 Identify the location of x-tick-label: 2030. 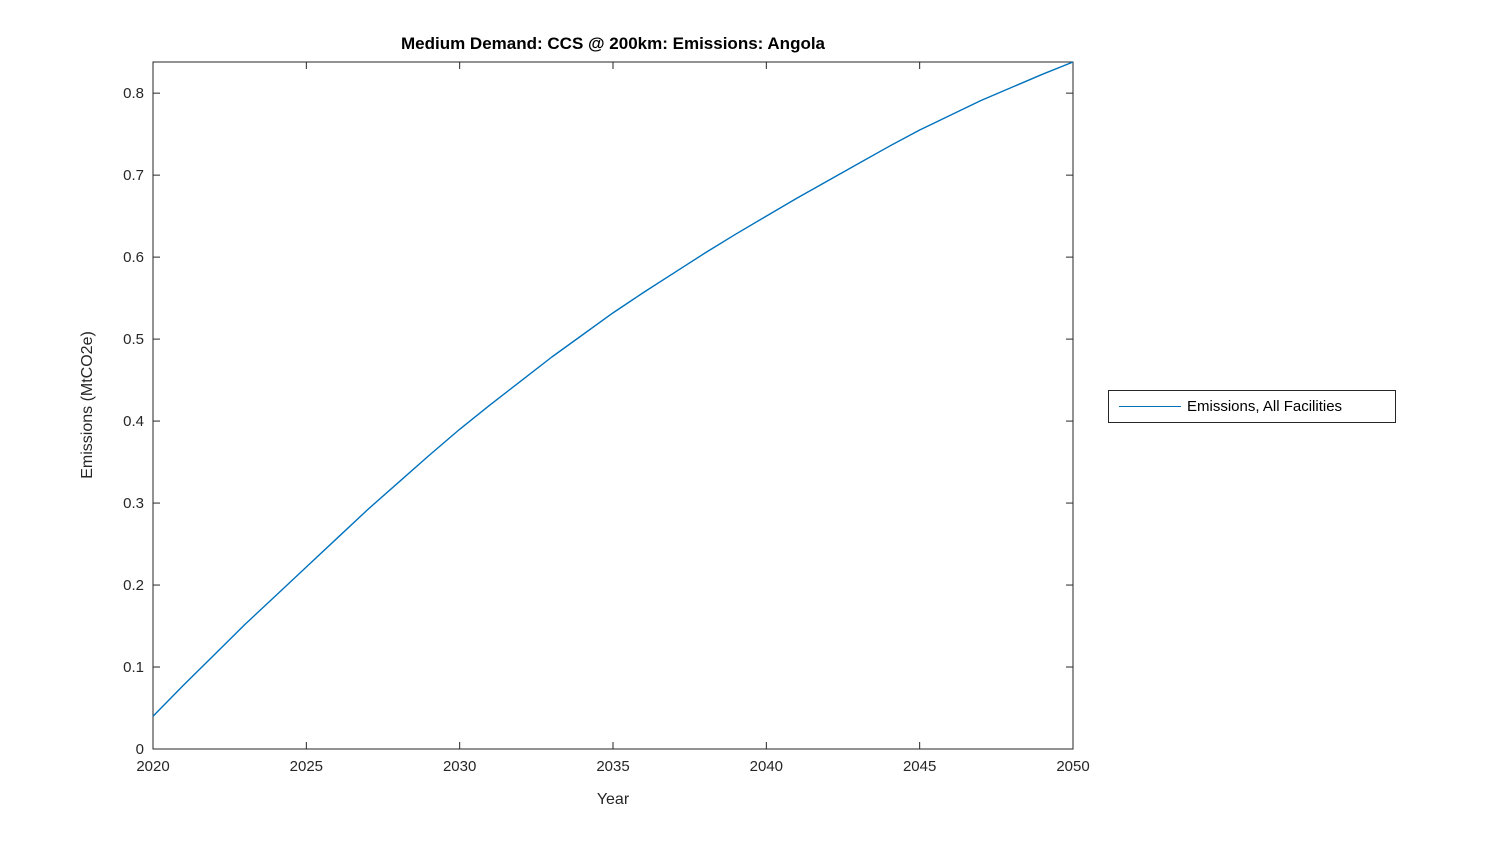
(459, 766).